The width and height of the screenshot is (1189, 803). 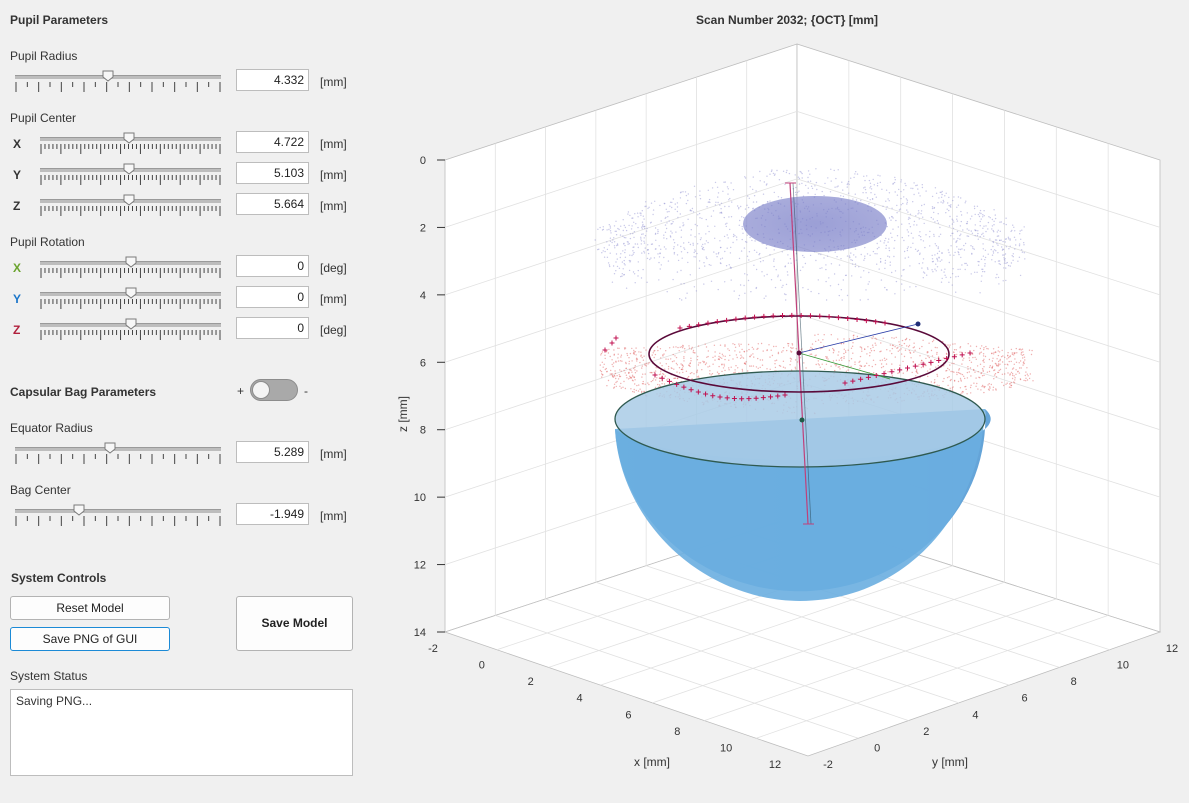 What do you see at coordinates (272, 173) in the screenshot?
I see `pupil-center-y-field: 5.103` at bounding box center [272, 173].